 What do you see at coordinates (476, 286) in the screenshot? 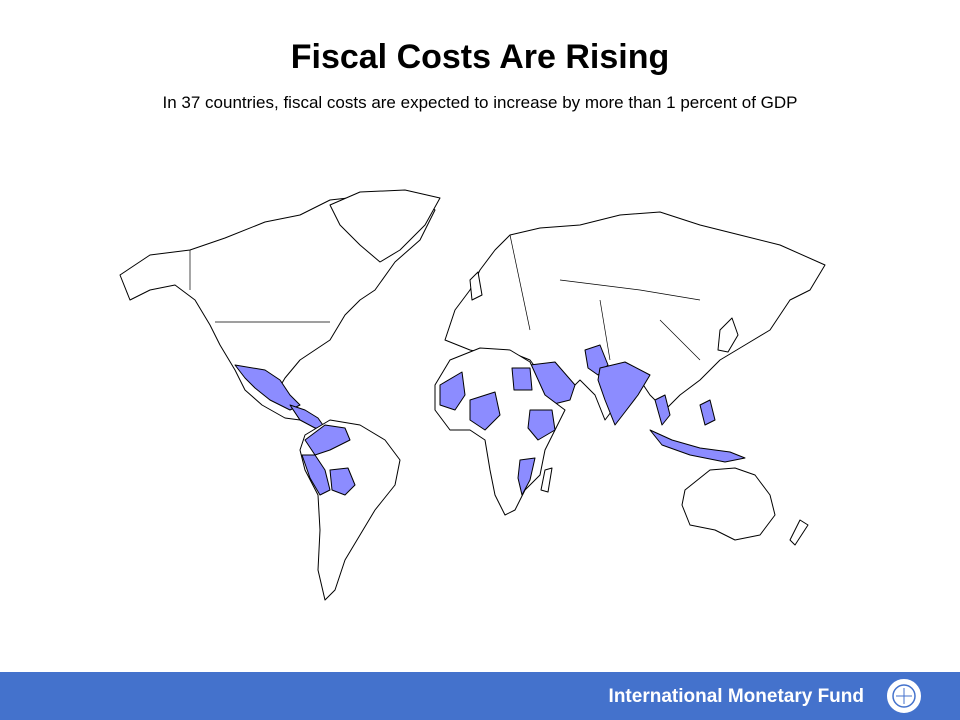
I see `uk` at bounding box center [476, 286].